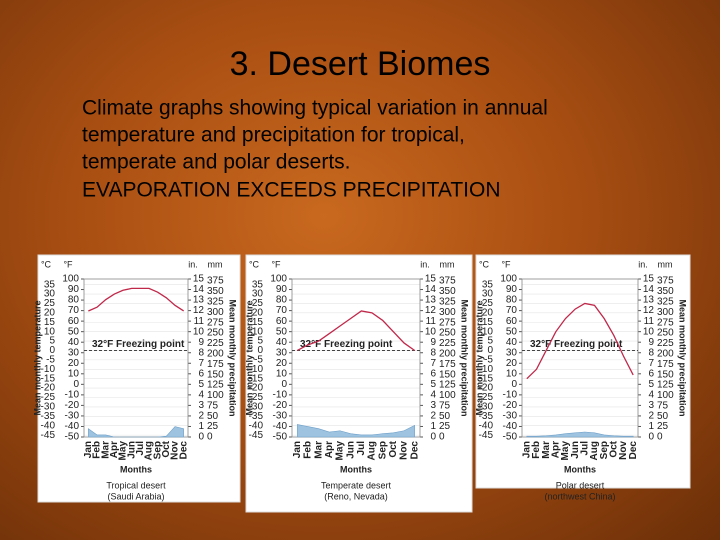  What do you see at coordinates (76, 384) in the screenshot?
I see `f-tick-label: 0` at bounding box center [76, 384].